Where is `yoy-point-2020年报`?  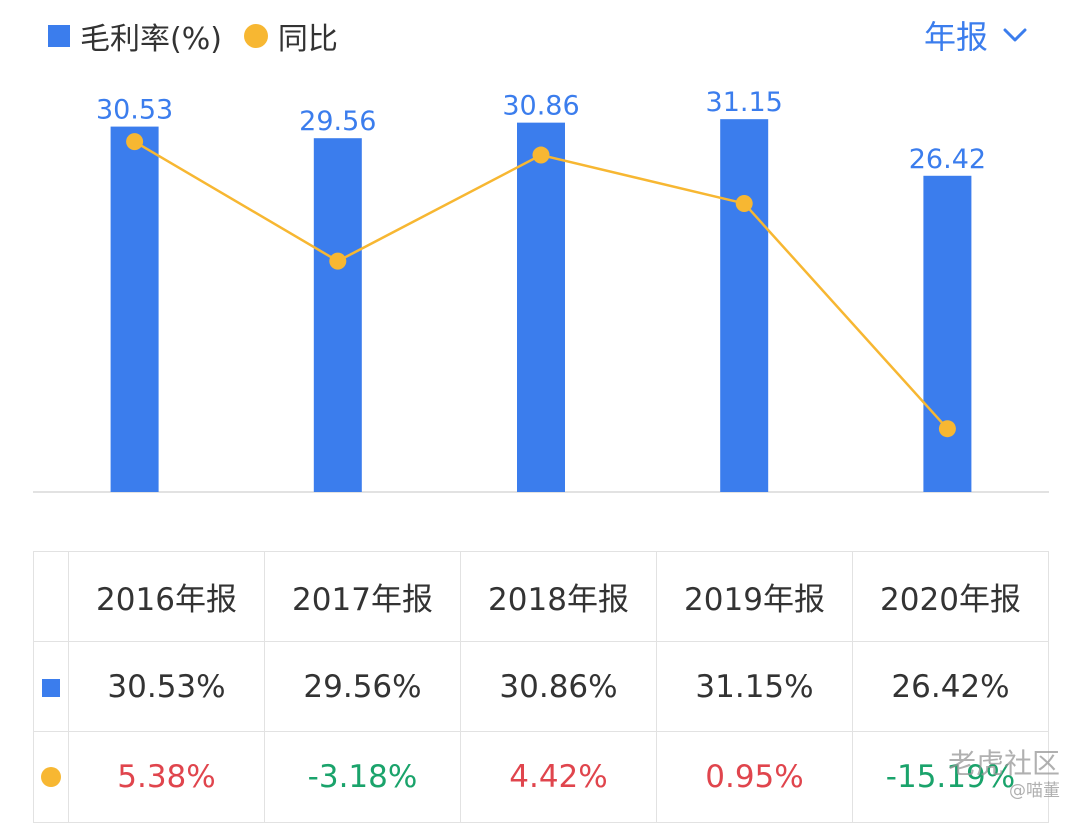
yoy-point-2020年报 is located at coordinates (947, 429).